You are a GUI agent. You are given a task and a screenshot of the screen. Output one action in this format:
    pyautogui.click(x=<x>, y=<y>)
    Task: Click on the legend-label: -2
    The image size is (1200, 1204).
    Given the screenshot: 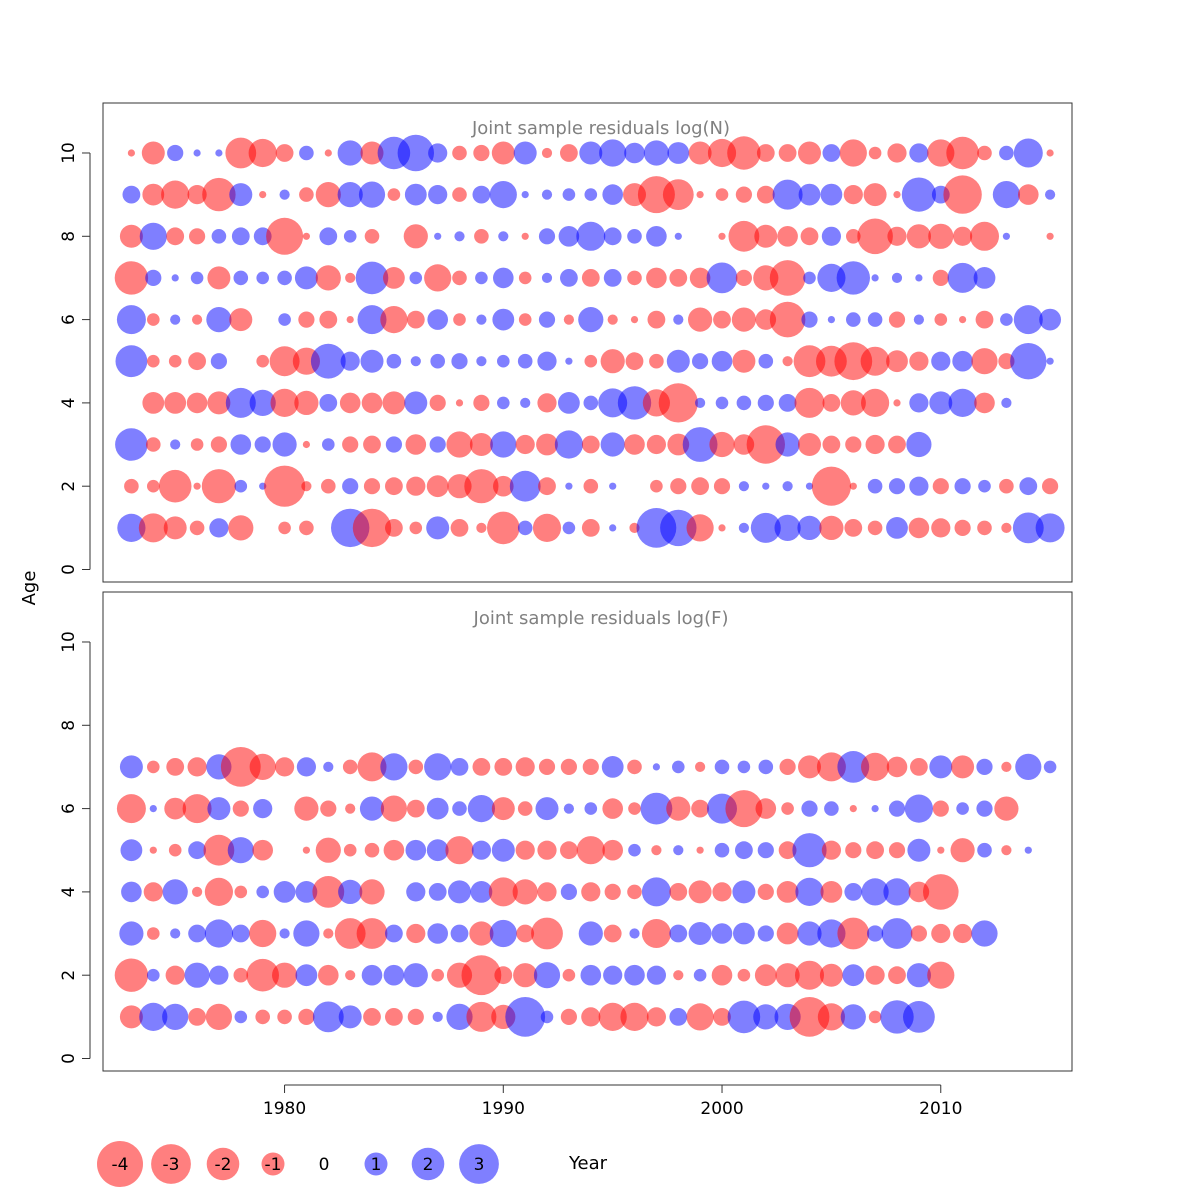 What is the action you would take?
    pyautogui.click(x=223, y=1165)
    